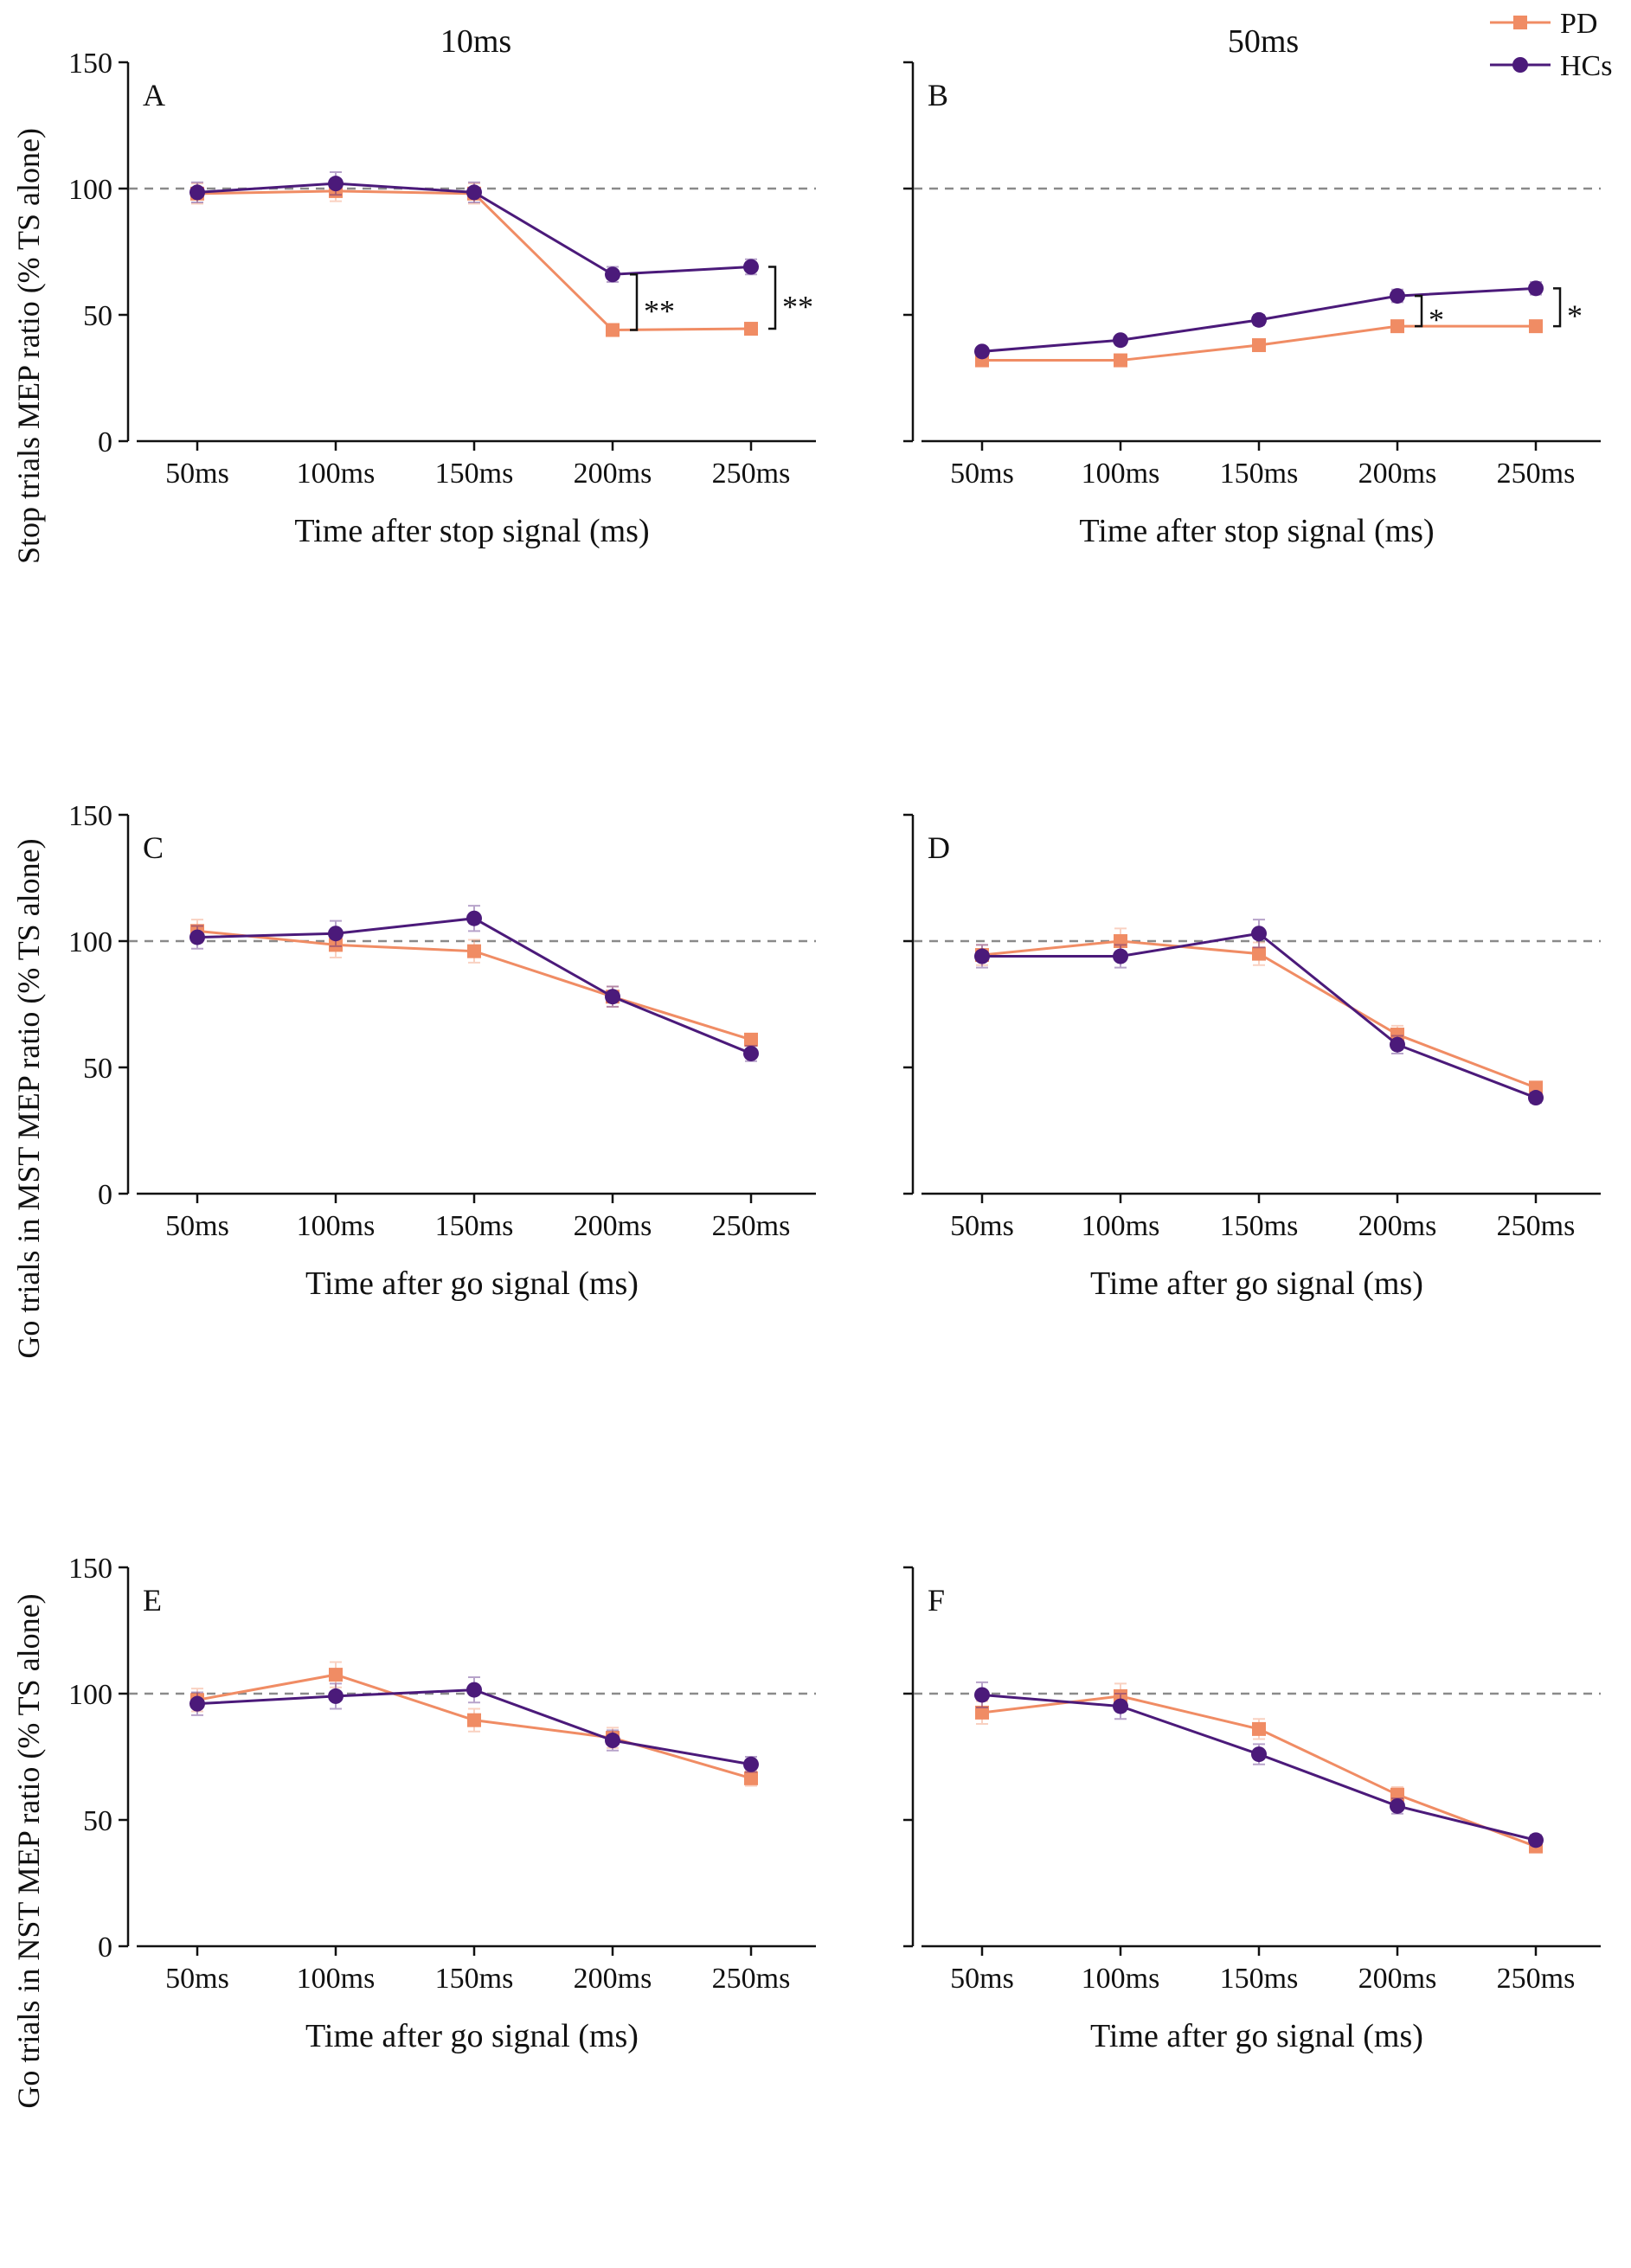 The height and width of the screenshot is (2268, 1631). What do you see at coordinates (90, 190) in the screenshot?
I see `y-tick-label-a-100: 100` at bounding box center [90, 190].